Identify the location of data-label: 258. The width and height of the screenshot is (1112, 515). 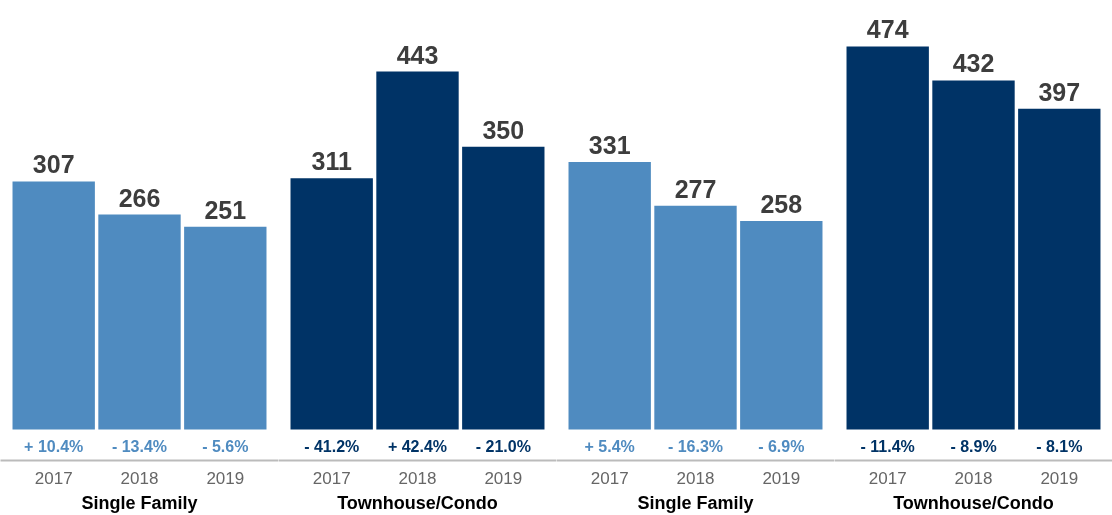
(781, 204).